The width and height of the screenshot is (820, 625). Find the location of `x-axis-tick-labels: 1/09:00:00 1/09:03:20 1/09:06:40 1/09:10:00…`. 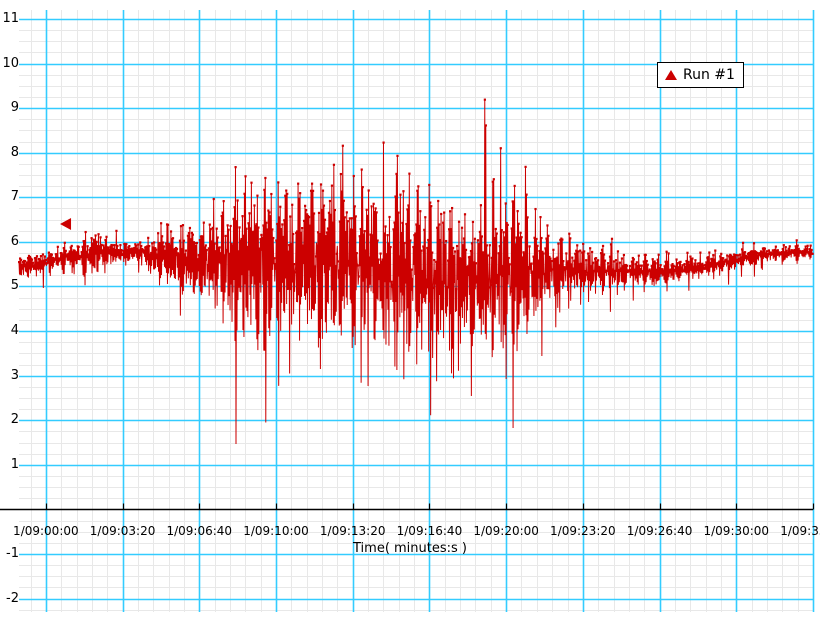

x-axis-tick-labels: 1/09:00:00 1/09:03:20 1/09:06:40 1/09:10:00… is located at coordinates (410, 533).